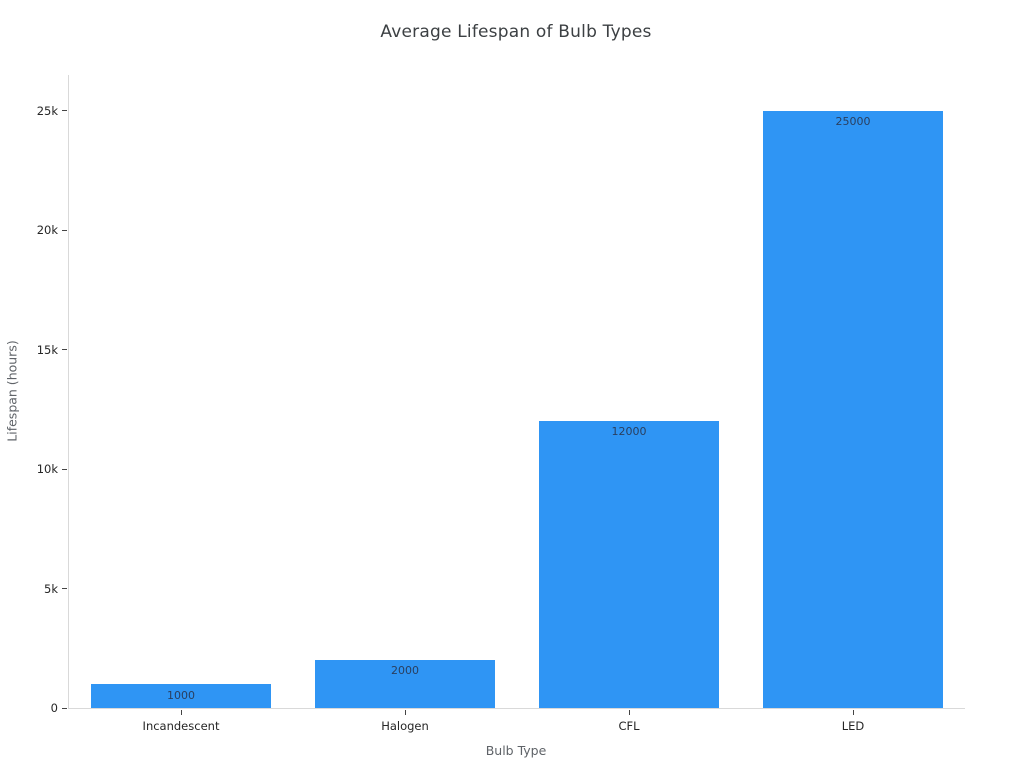  What do you see at coordinates (51, 588) in the screenshot?
I see `y-axis-tick-label: 5k` at bounding box center [51, 588].